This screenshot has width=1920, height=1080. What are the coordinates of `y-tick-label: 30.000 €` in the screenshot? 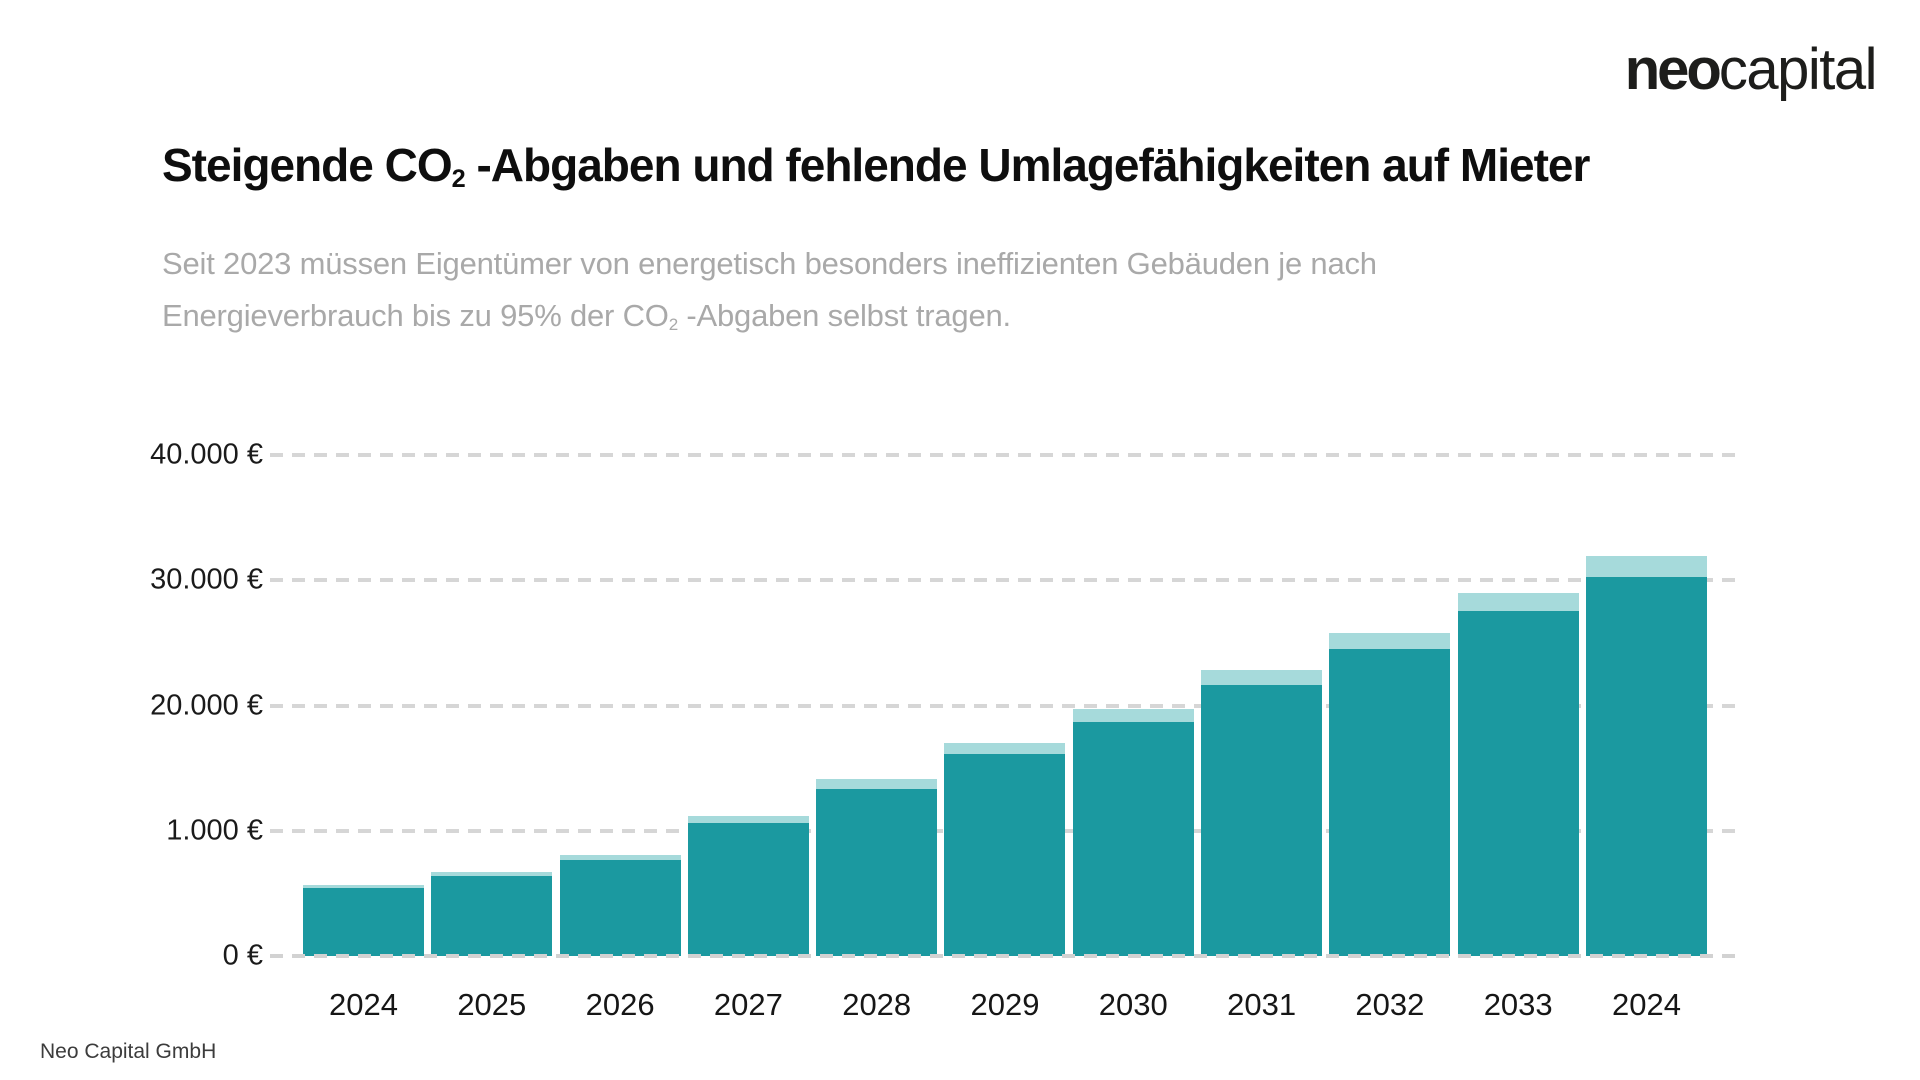 It's located at (206, 579).